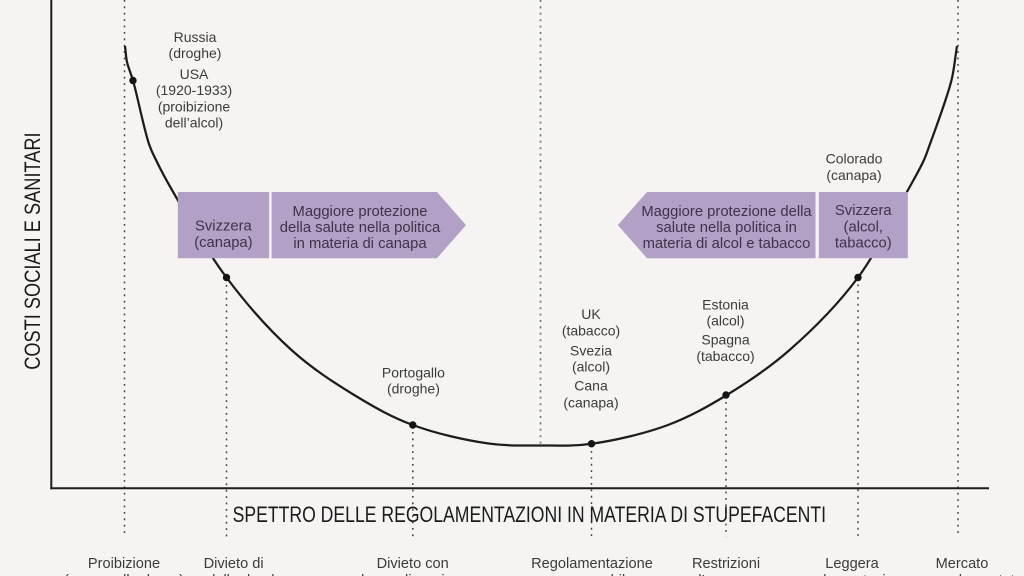 The height and width of the screenshot is (576, 1024). What do you see at coordinates (725, 340) in the screenshot?
I see `svg-text: Spagna` at bounding box center [725, 340].